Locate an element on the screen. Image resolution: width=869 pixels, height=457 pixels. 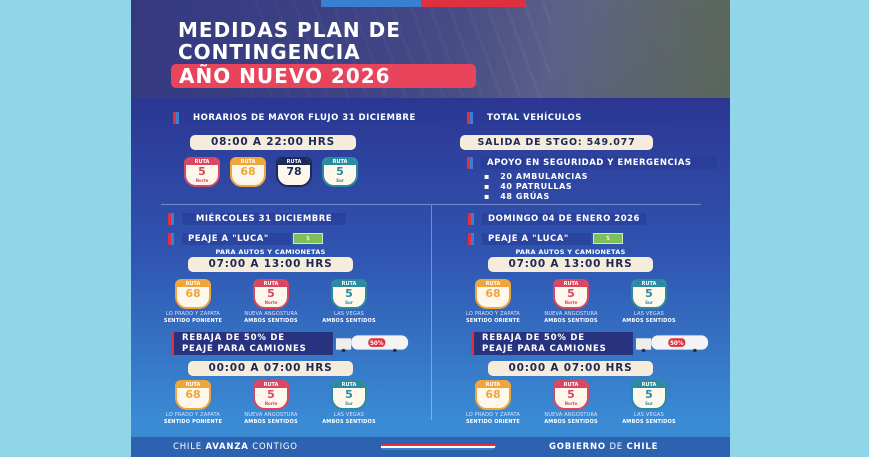
support-item: ▪ 40 PATRULLAS is located at coordinates (528, 186).